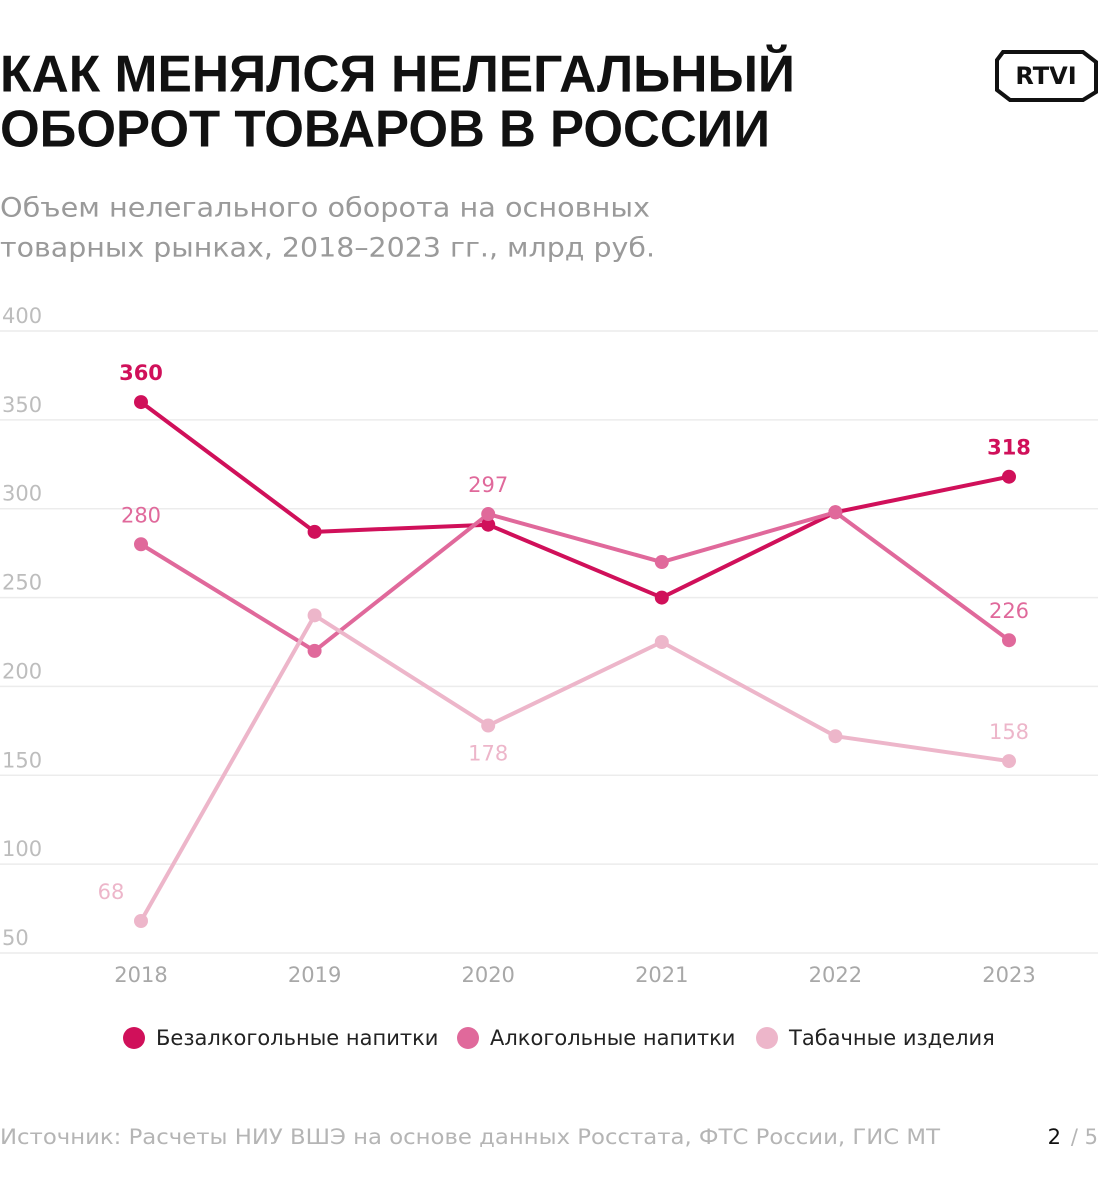 The width and height of the screenshot is (1098, 1200). What do you see at coordinates (487, 975) in the screenshot?
I see `x-tick-label: 2020` at bounding box center [487, 975].